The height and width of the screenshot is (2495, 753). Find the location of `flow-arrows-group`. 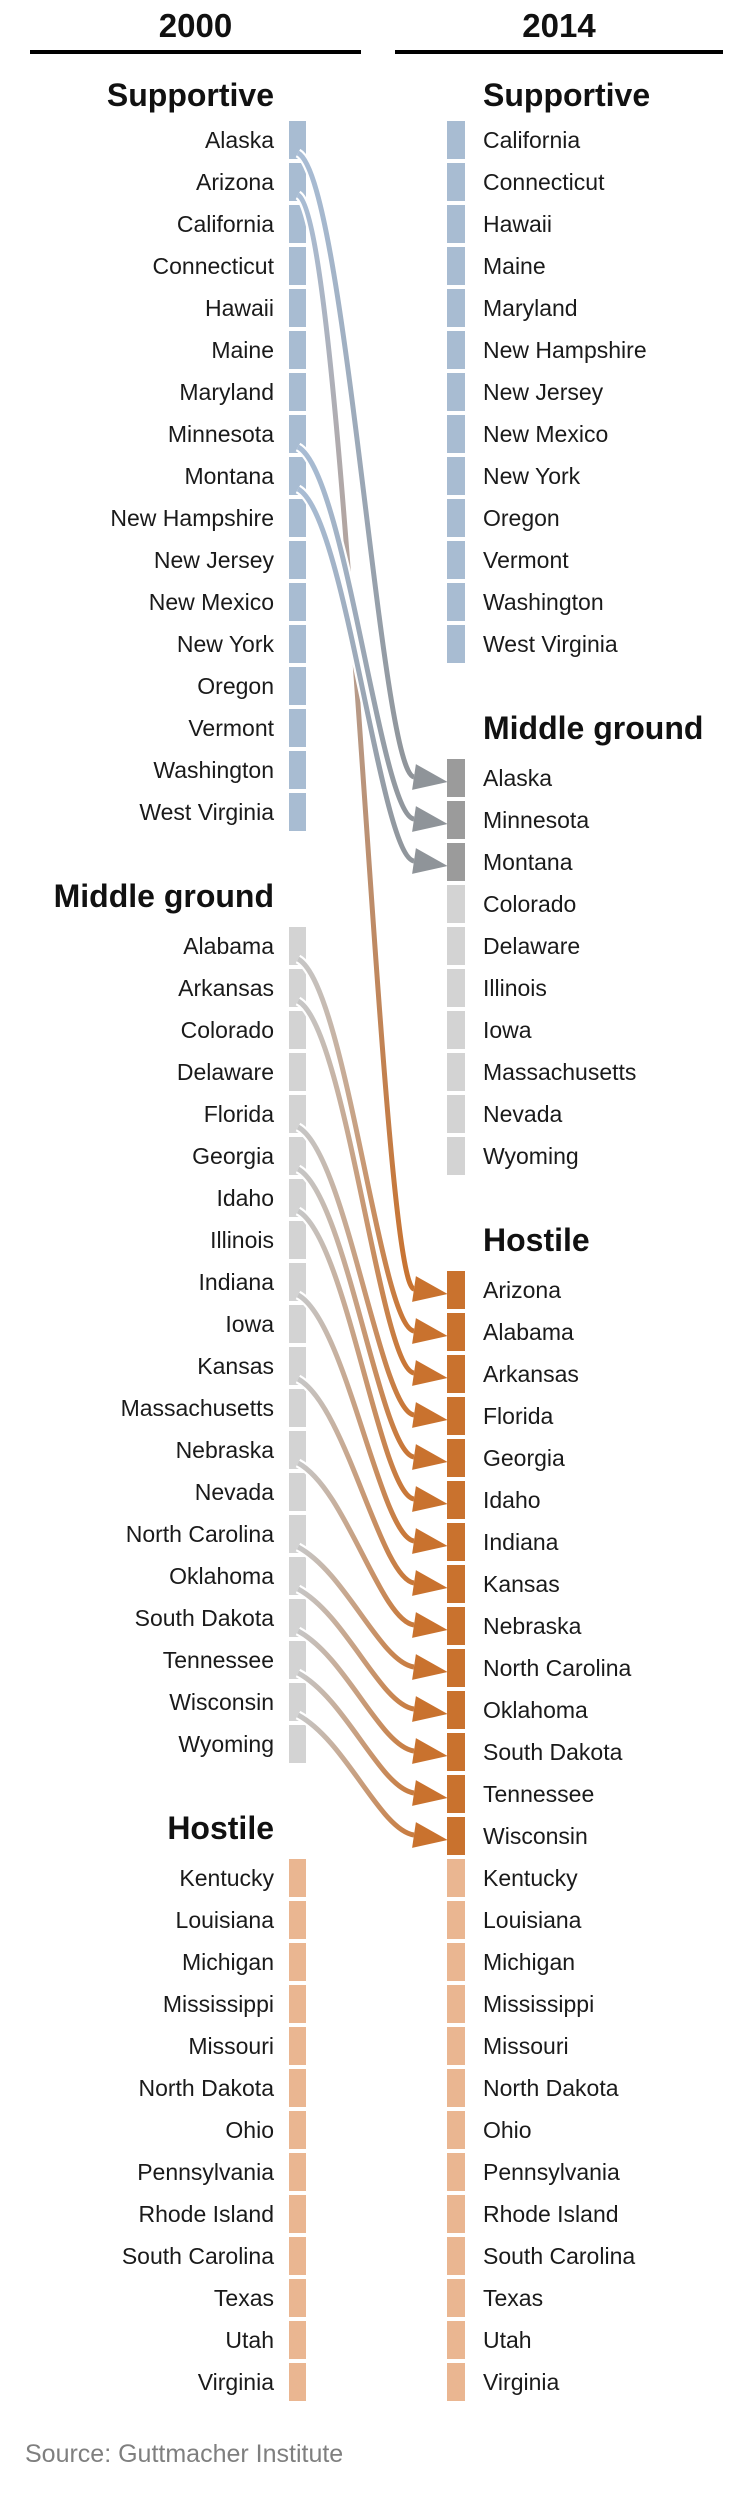

flow-arrows-group is located at coordinates (371, 998).